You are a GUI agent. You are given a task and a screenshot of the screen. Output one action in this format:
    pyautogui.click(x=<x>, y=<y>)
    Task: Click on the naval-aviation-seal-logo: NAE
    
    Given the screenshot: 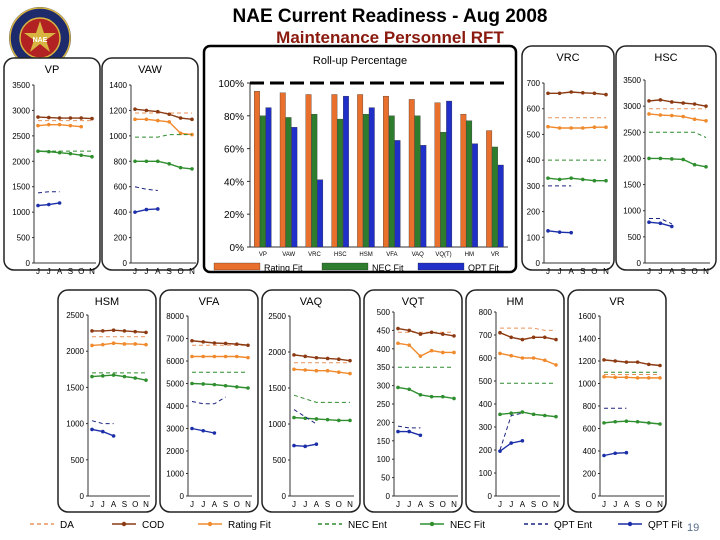 What is the action you would take?
    pyautogui.click(x=40, y=38)
    